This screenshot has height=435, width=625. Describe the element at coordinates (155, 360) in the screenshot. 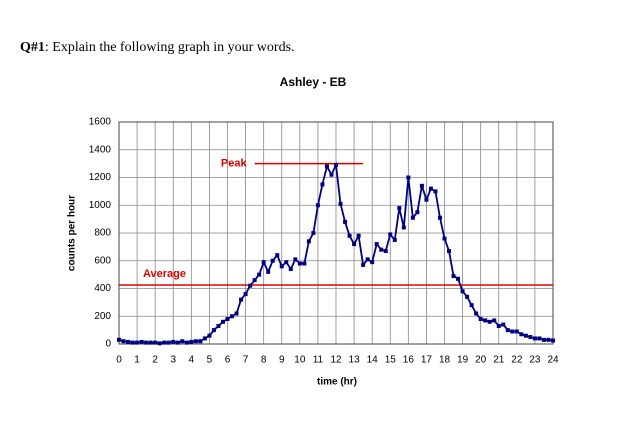

I see `x-tick-label: 2` at that location.